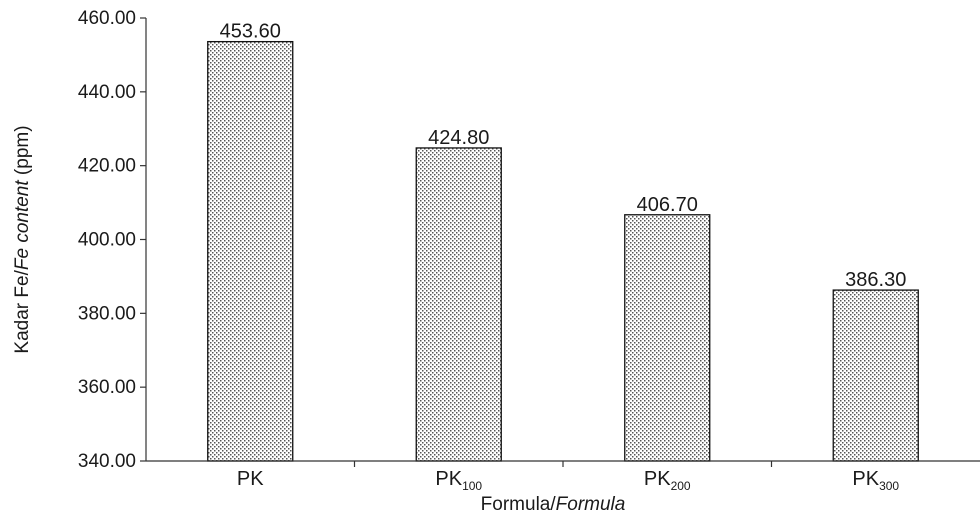 Image resolution: width=980 pixels, height=518 pixels. I want to click on y-axis-title-part-italic: Fe content, so click(22, 225).